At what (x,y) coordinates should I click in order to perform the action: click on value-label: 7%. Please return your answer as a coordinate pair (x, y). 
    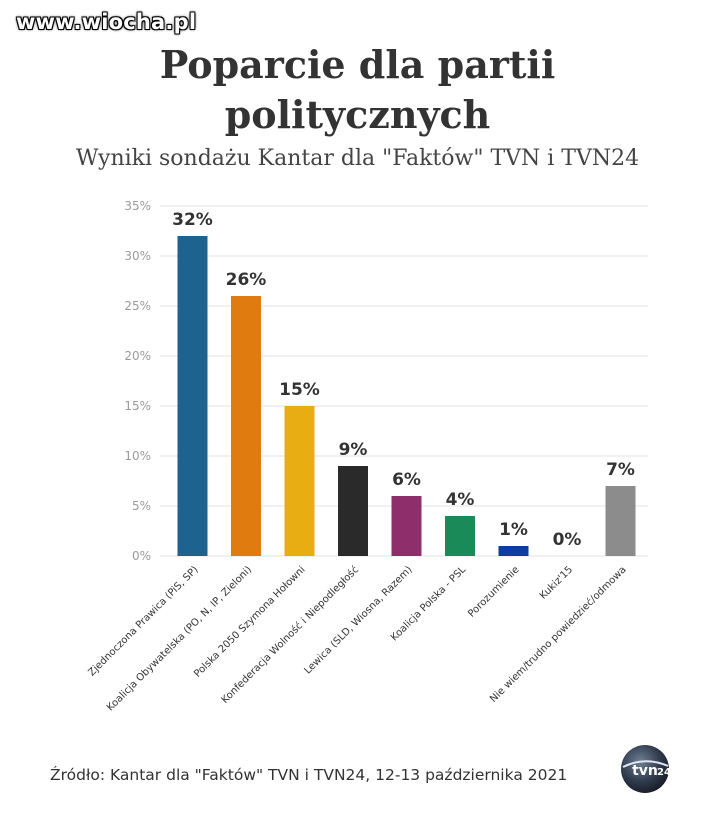
    Looking at the image, I should click on (620, 470).